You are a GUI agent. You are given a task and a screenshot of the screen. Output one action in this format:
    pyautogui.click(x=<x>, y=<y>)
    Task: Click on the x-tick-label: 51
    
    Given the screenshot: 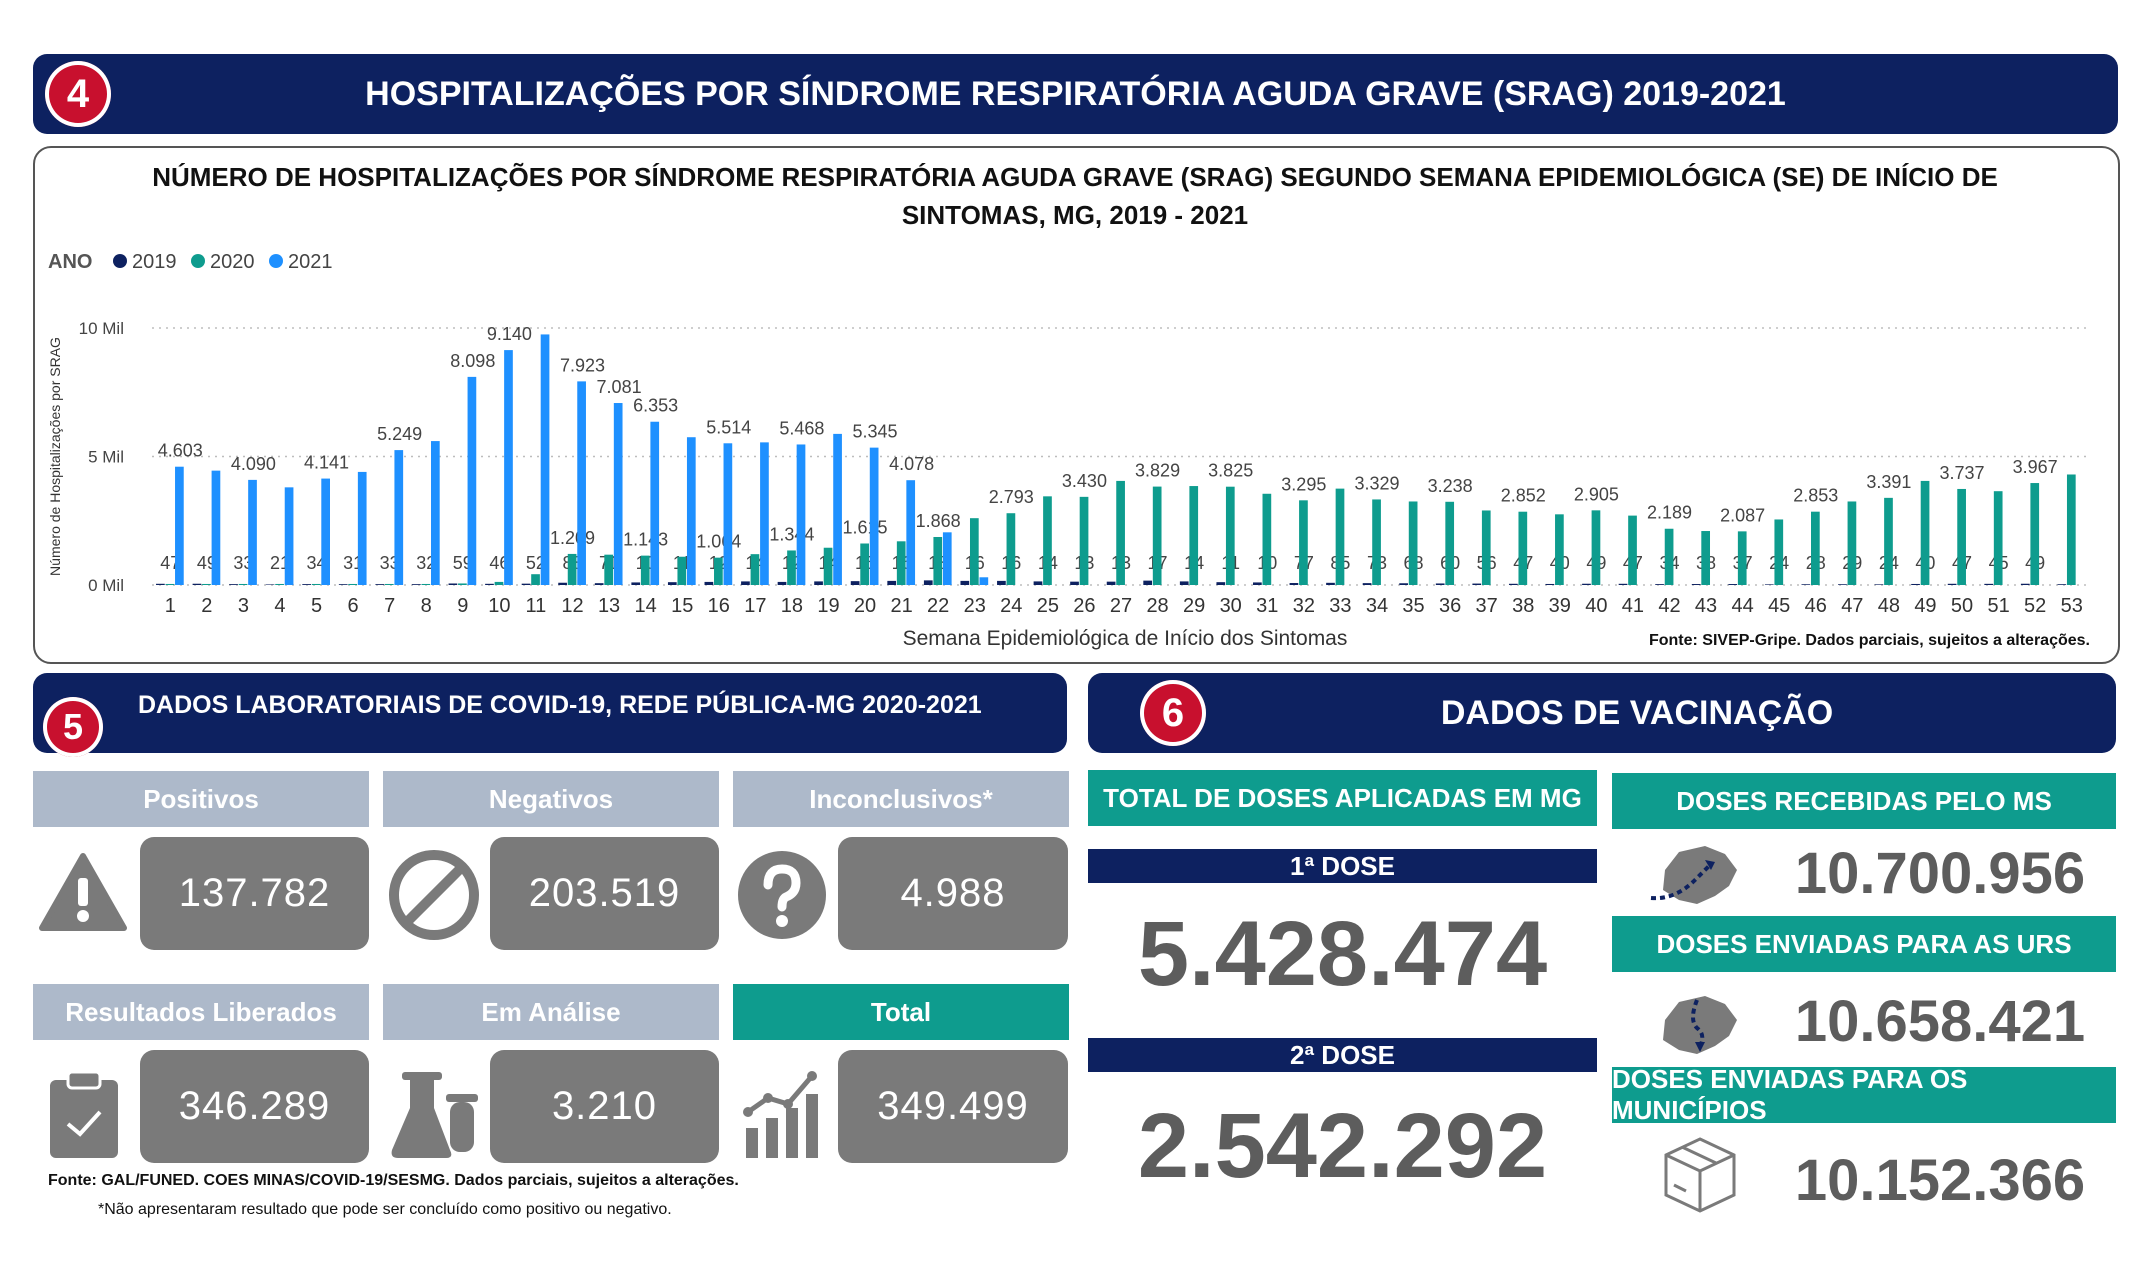 What is the action you would take?
    pyautogui.click(x=1998, y=606)
    